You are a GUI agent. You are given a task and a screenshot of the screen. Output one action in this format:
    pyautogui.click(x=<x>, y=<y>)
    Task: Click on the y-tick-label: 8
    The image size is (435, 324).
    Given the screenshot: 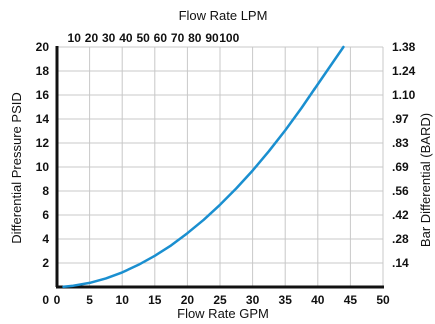 What is the action you would take?
    pyautogui.click(x=45, y=191)
    